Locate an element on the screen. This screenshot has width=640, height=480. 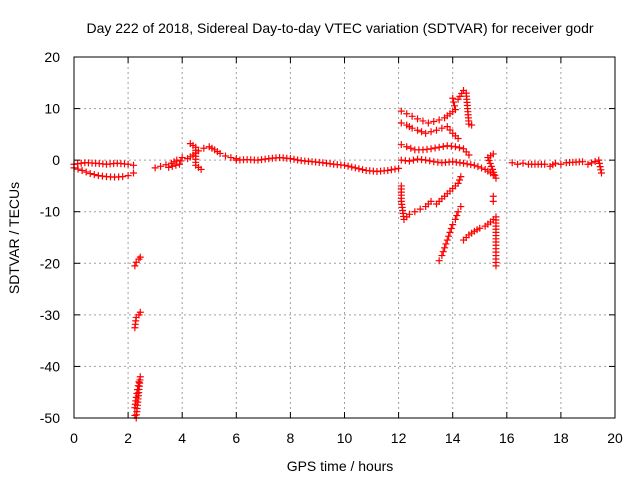
y-tick-labels: -50 -40 -30 -20 -10 0 10 20 is located at coordinates (50, 237).